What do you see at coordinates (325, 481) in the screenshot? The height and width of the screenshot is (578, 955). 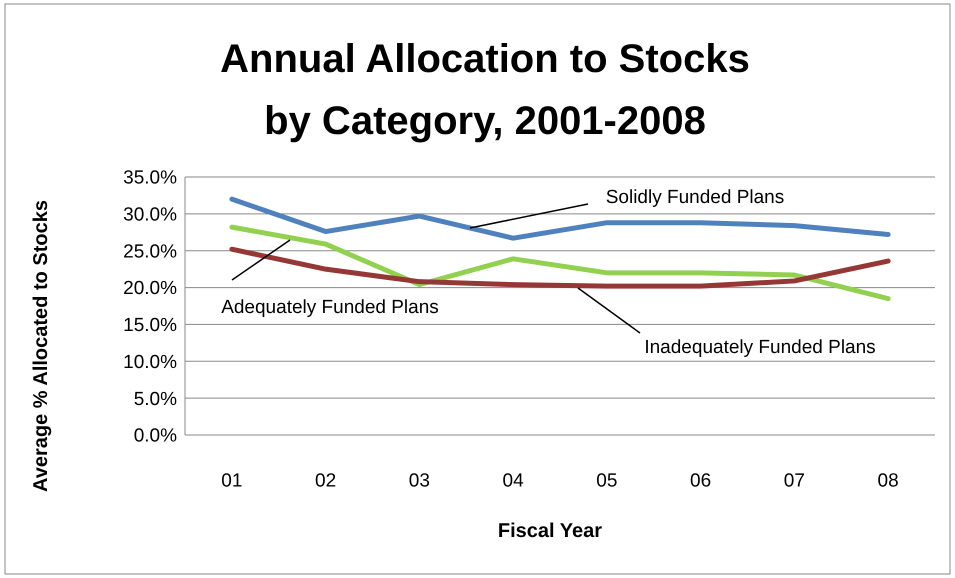 I see `x-tick-label: 02` at bounding box center [325, 481].